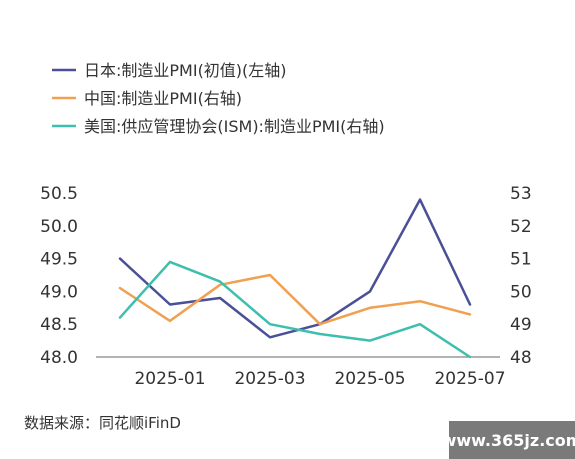 The image size is (575, 459). I want to click on right-y-tick-label: 53, so click(521, 194).